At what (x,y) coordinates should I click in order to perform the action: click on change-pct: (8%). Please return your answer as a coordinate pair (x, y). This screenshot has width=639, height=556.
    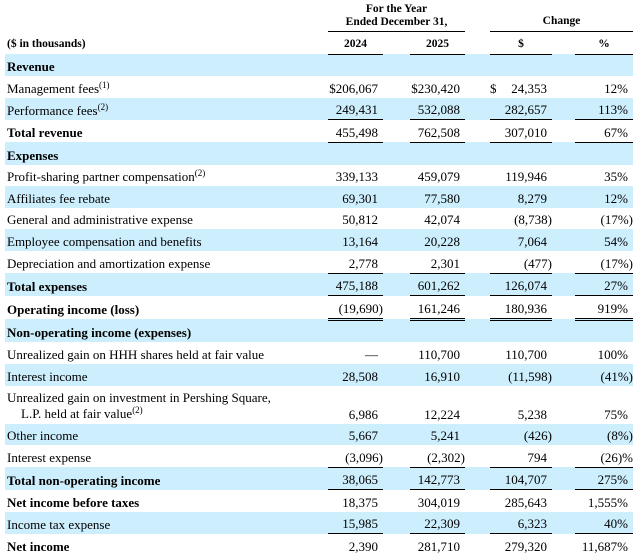
    Looking at the image, I should click on (620, 436).